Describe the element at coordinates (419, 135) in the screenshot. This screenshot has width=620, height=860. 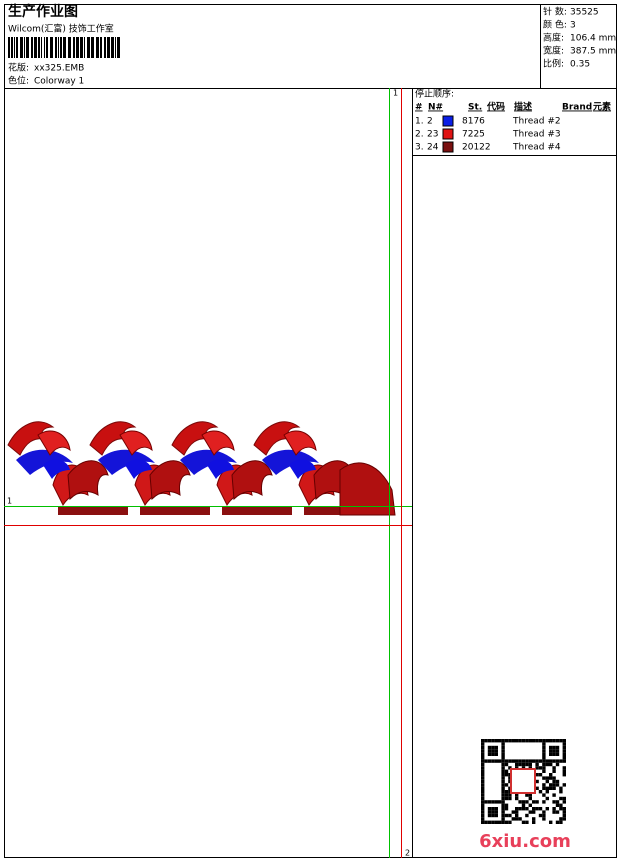
I see `row-index: 2.` at that location.